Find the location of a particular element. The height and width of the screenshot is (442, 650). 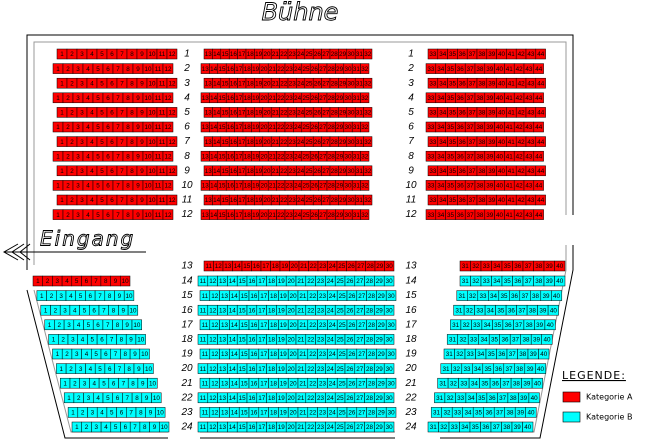

seat-number: 3 is located at coordinates (78, 69).